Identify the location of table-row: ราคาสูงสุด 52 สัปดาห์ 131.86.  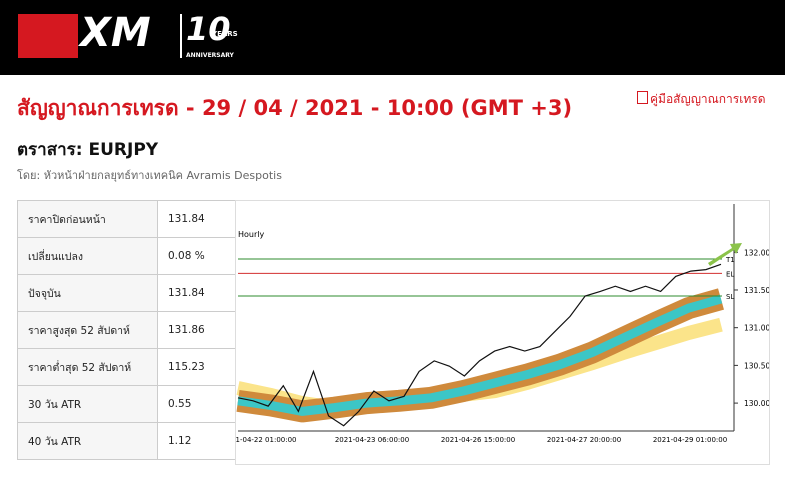
(126, 330).